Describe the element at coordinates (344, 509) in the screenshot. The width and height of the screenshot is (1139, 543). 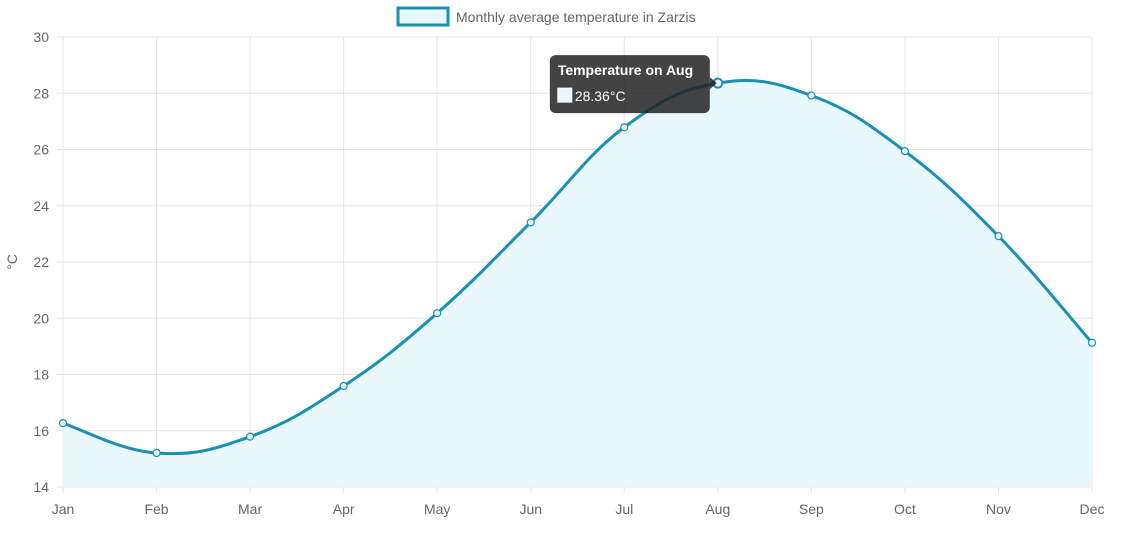
I see `x-tick-label: Apr` at that location.